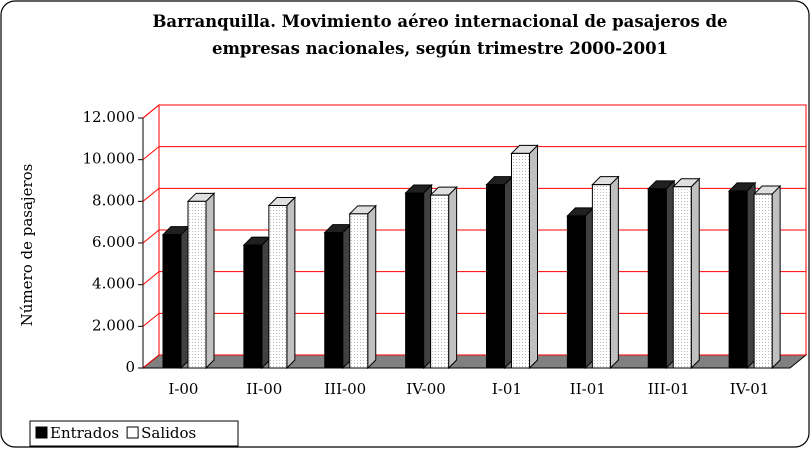 This screenshot has width=811, height=449. Describe the element at coordinates (113, 325) in the screenshot. I see `y-tick-label: 2.000` at that location.